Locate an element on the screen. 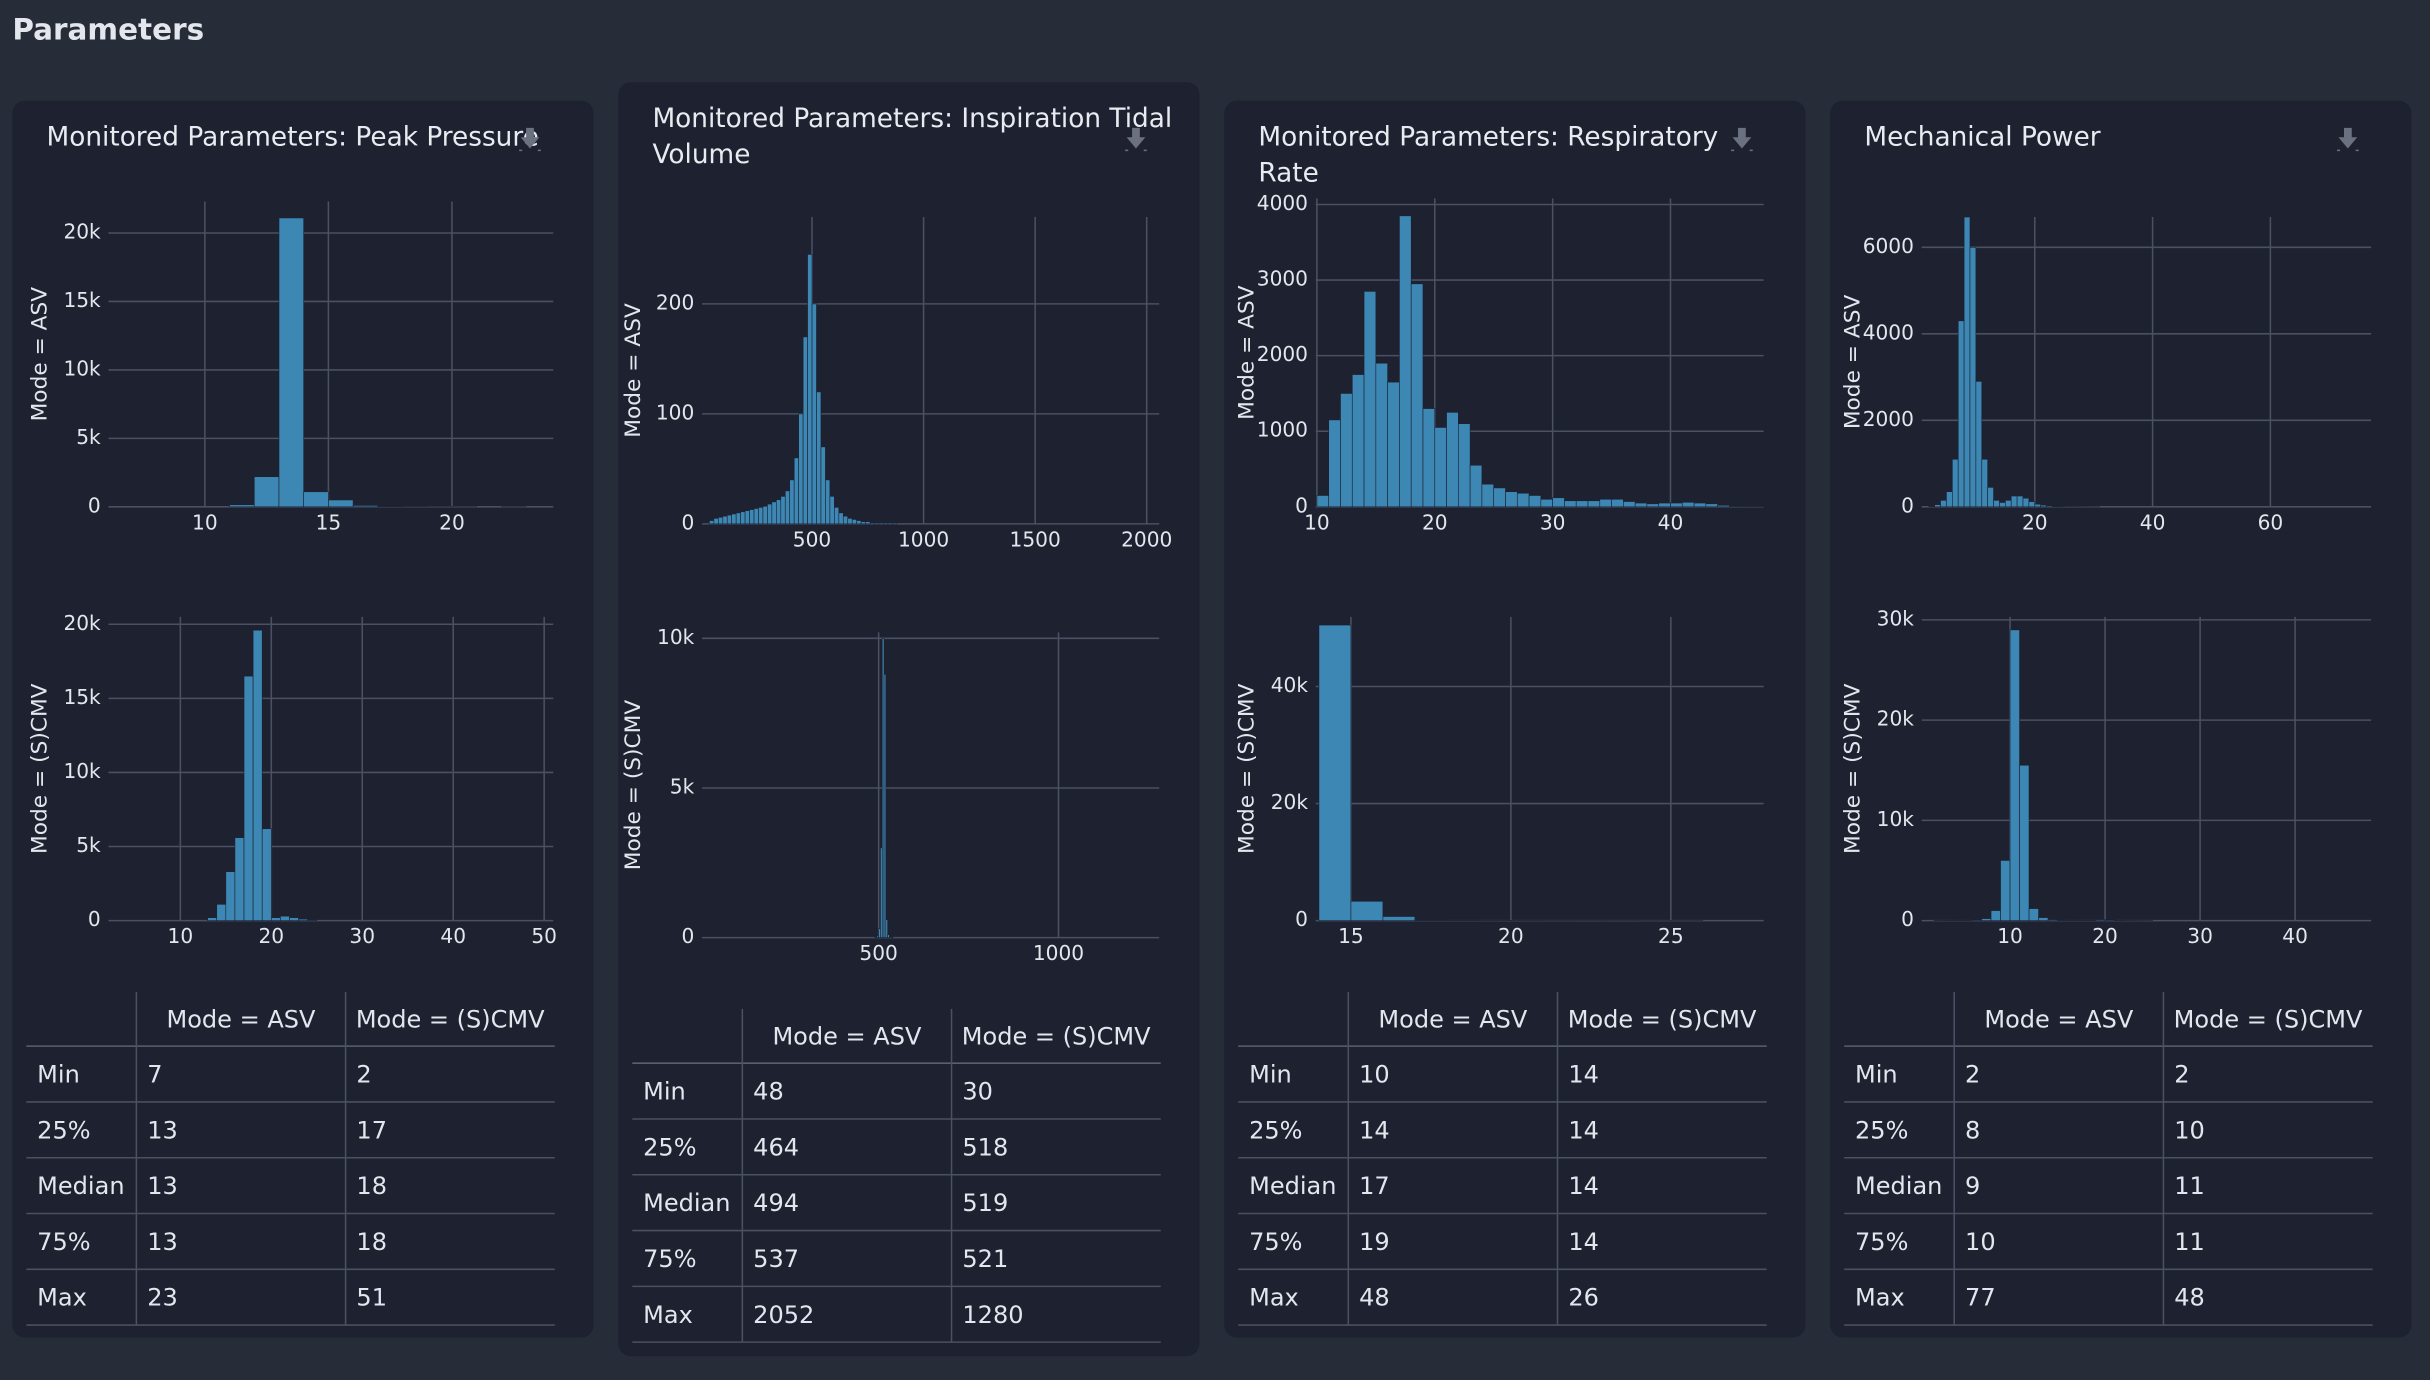  table-cell: 521 is located at coordinates (985, 1259).